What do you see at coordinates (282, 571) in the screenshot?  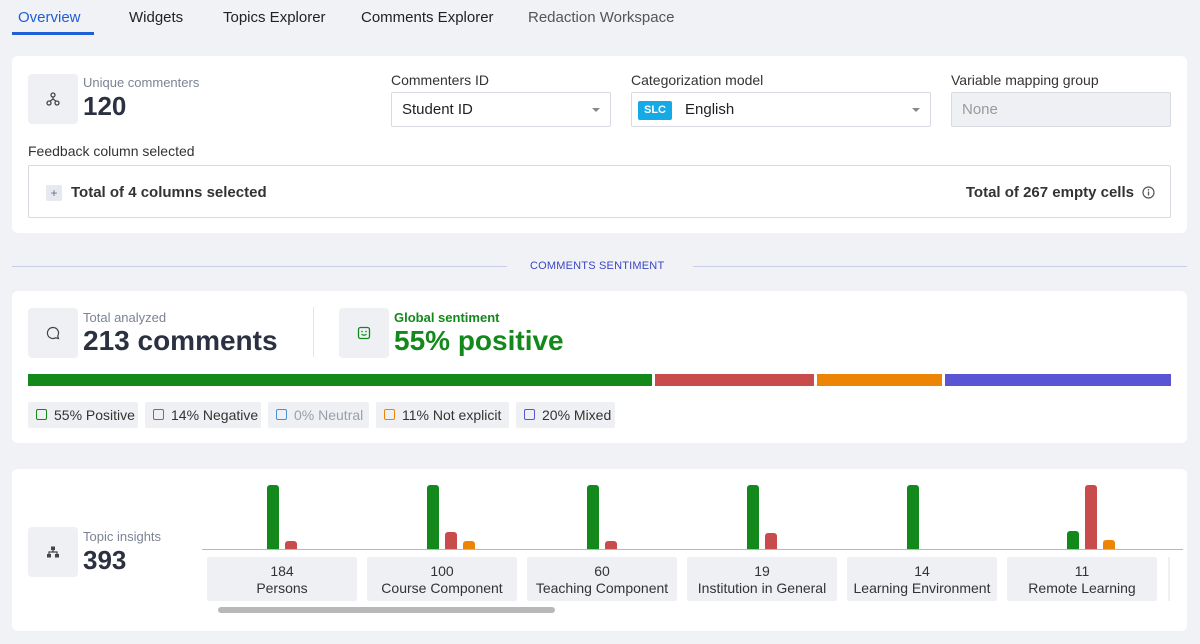 I see `topic-count: 184` at bounding box center [282, 571].